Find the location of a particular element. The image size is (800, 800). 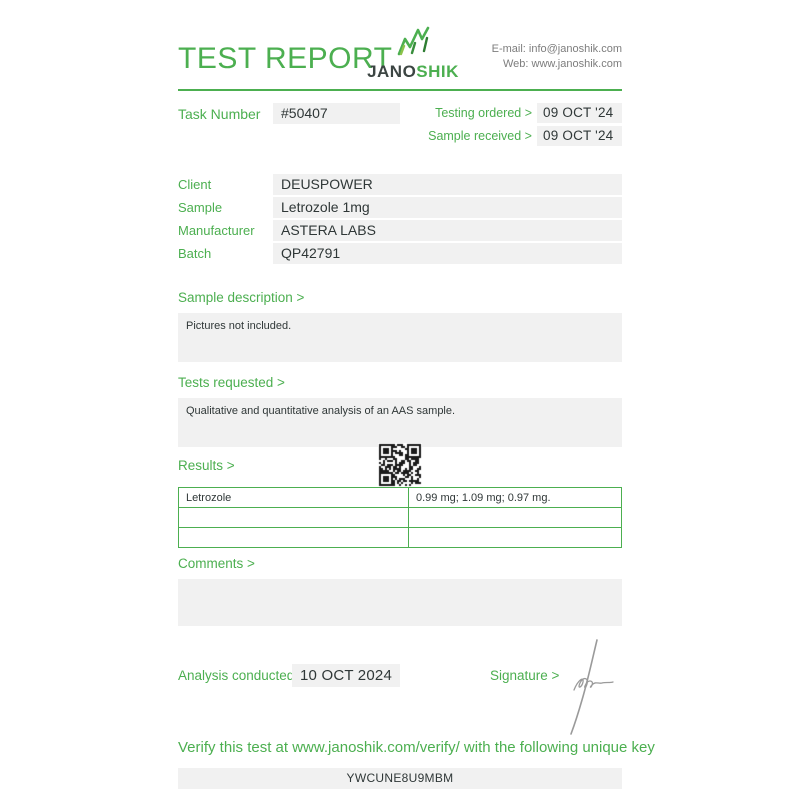

manufacturer-value: ASTERA LABS is located at coordinates (447, 230).